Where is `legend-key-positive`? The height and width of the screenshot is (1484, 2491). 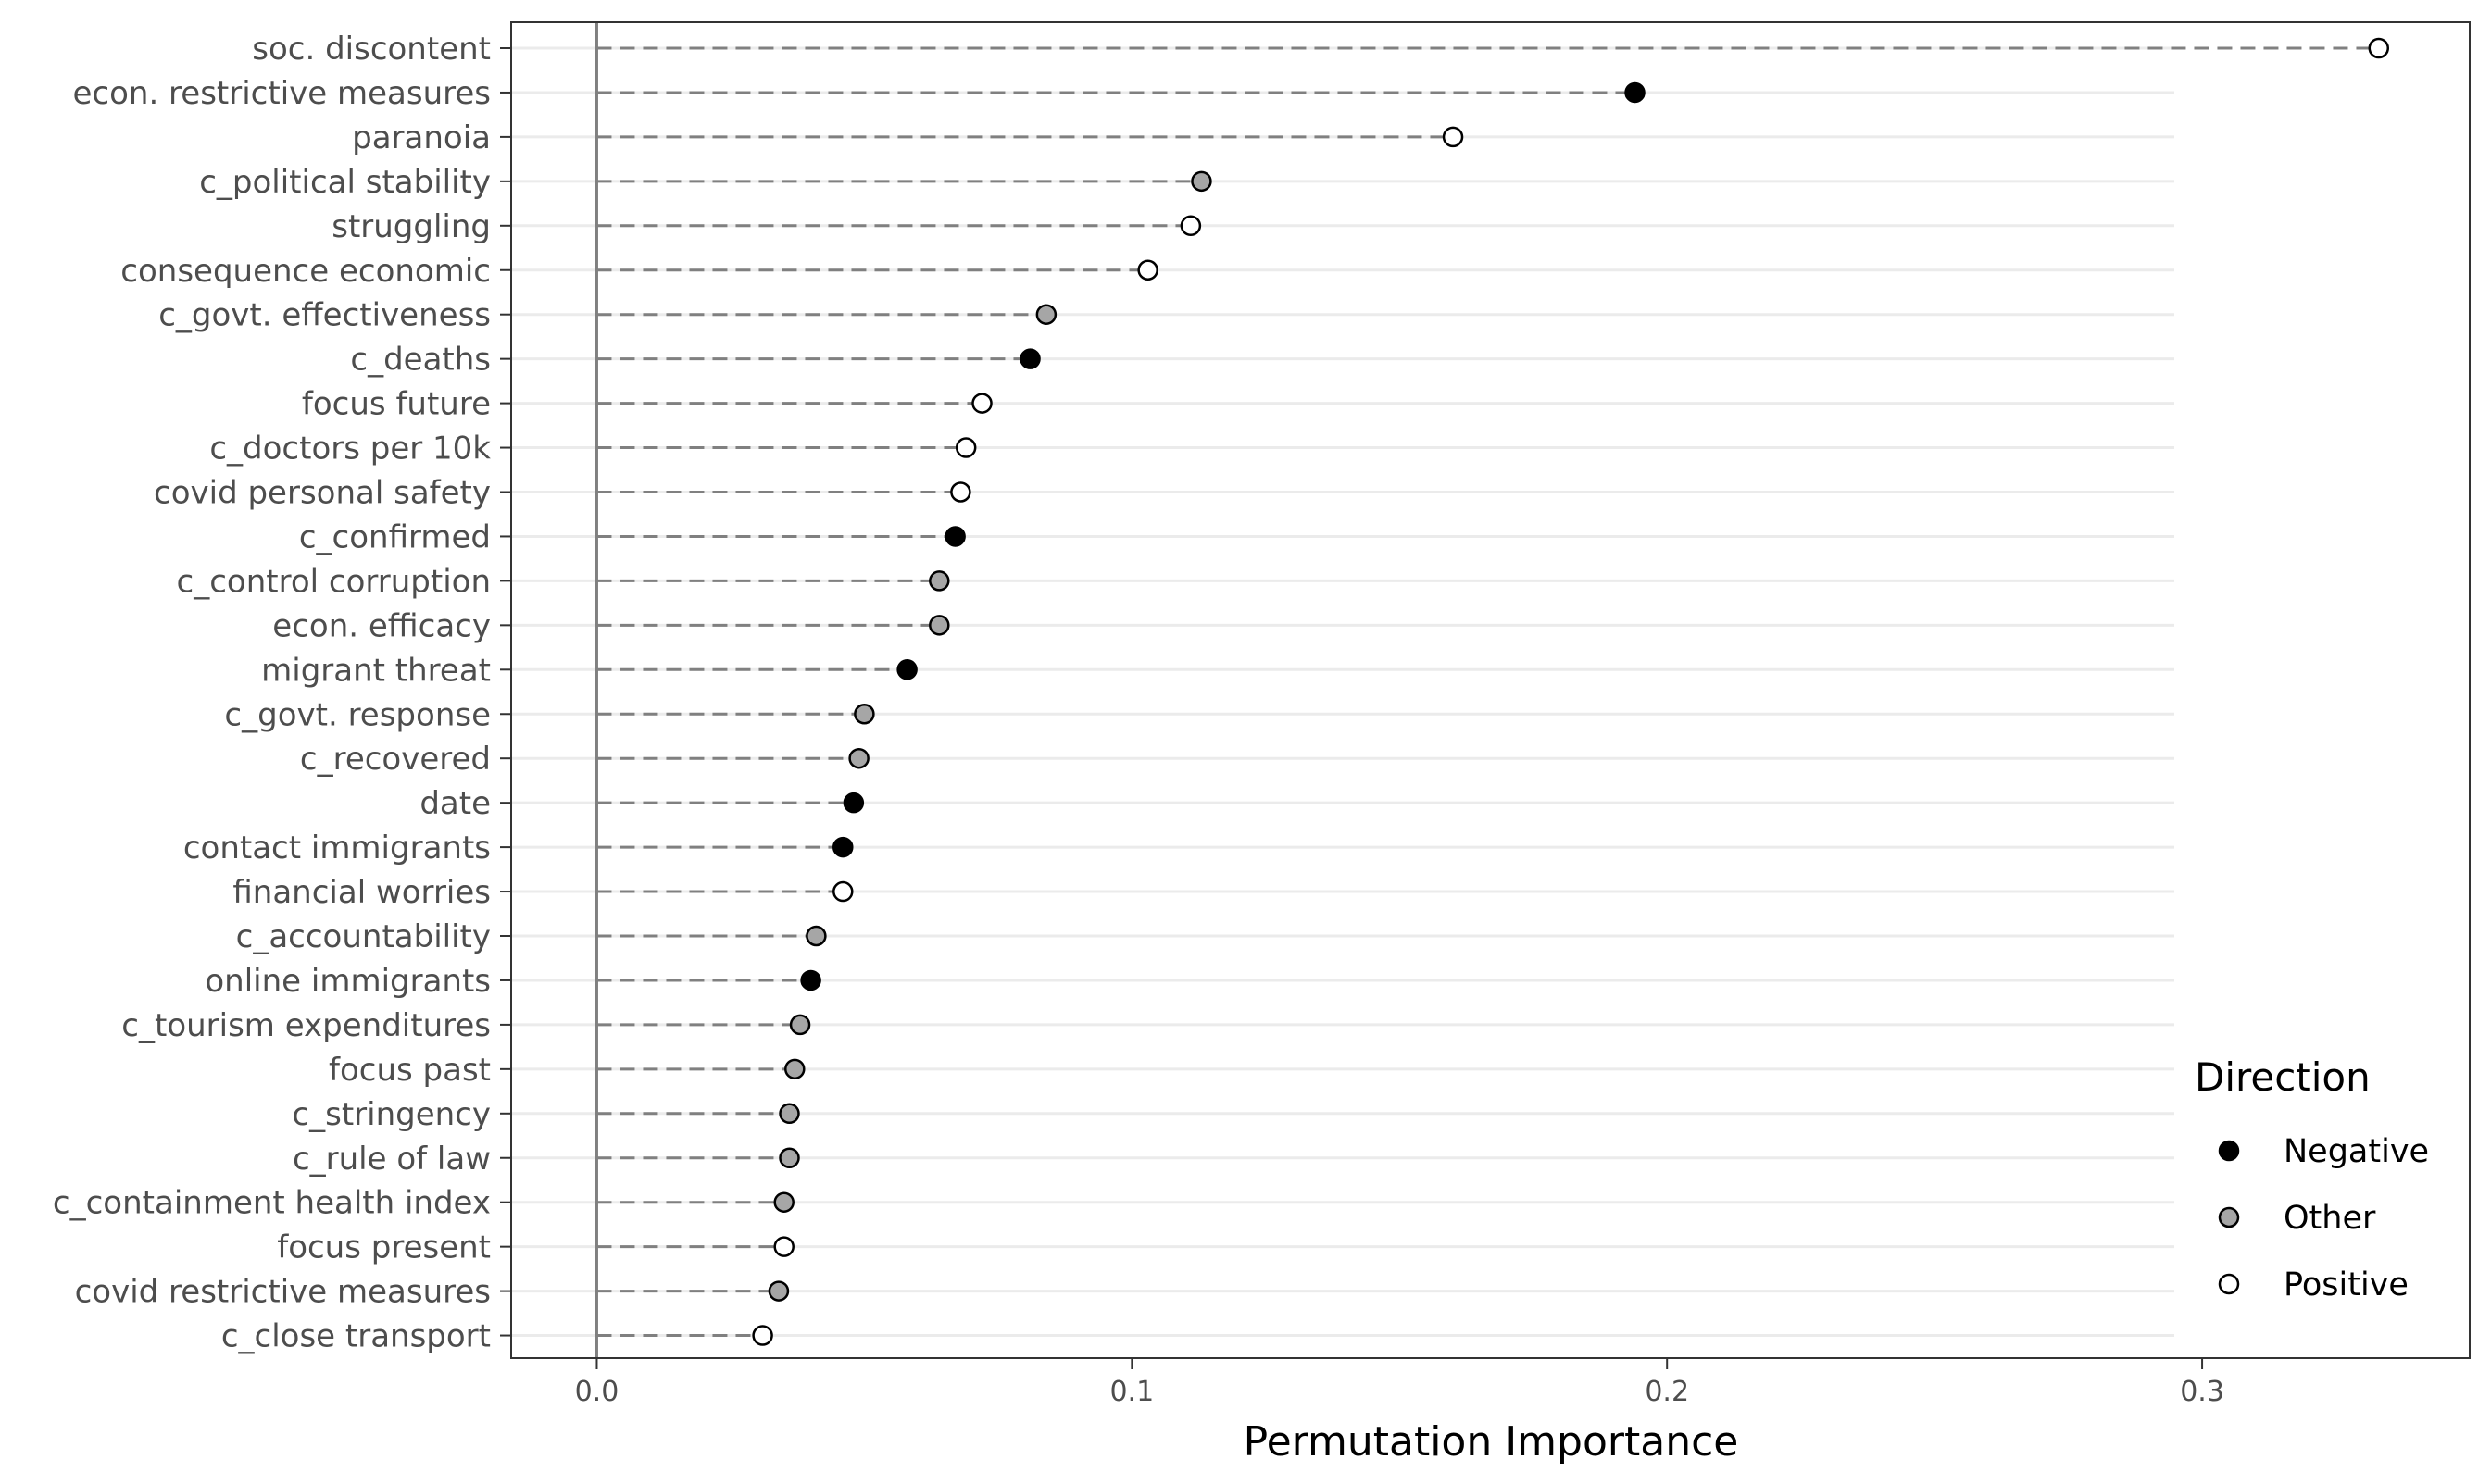 legend-key-positive is located at coordinates (2229, 1284).